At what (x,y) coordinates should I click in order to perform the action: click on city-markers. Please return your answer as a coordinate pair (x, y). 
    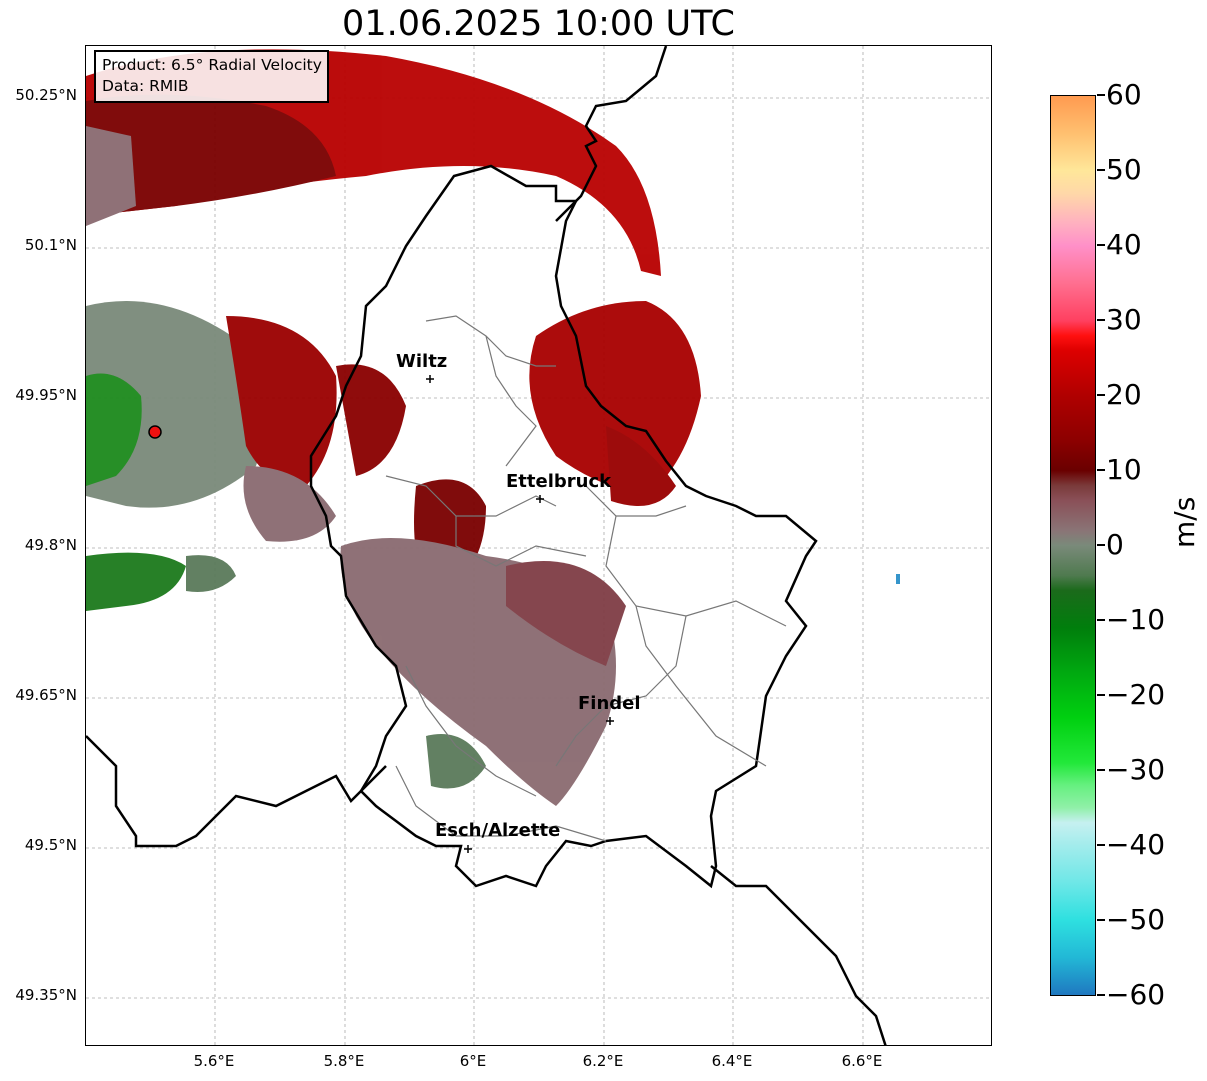
    Looking at the image, I should click on (520, 614).